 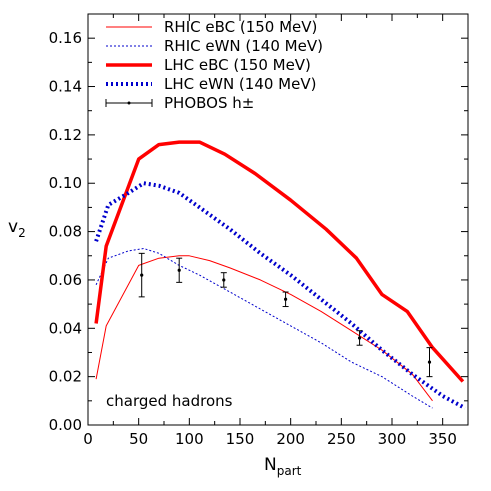 I want to click on legend-swatch-phobos, so click(x=129, y=103).